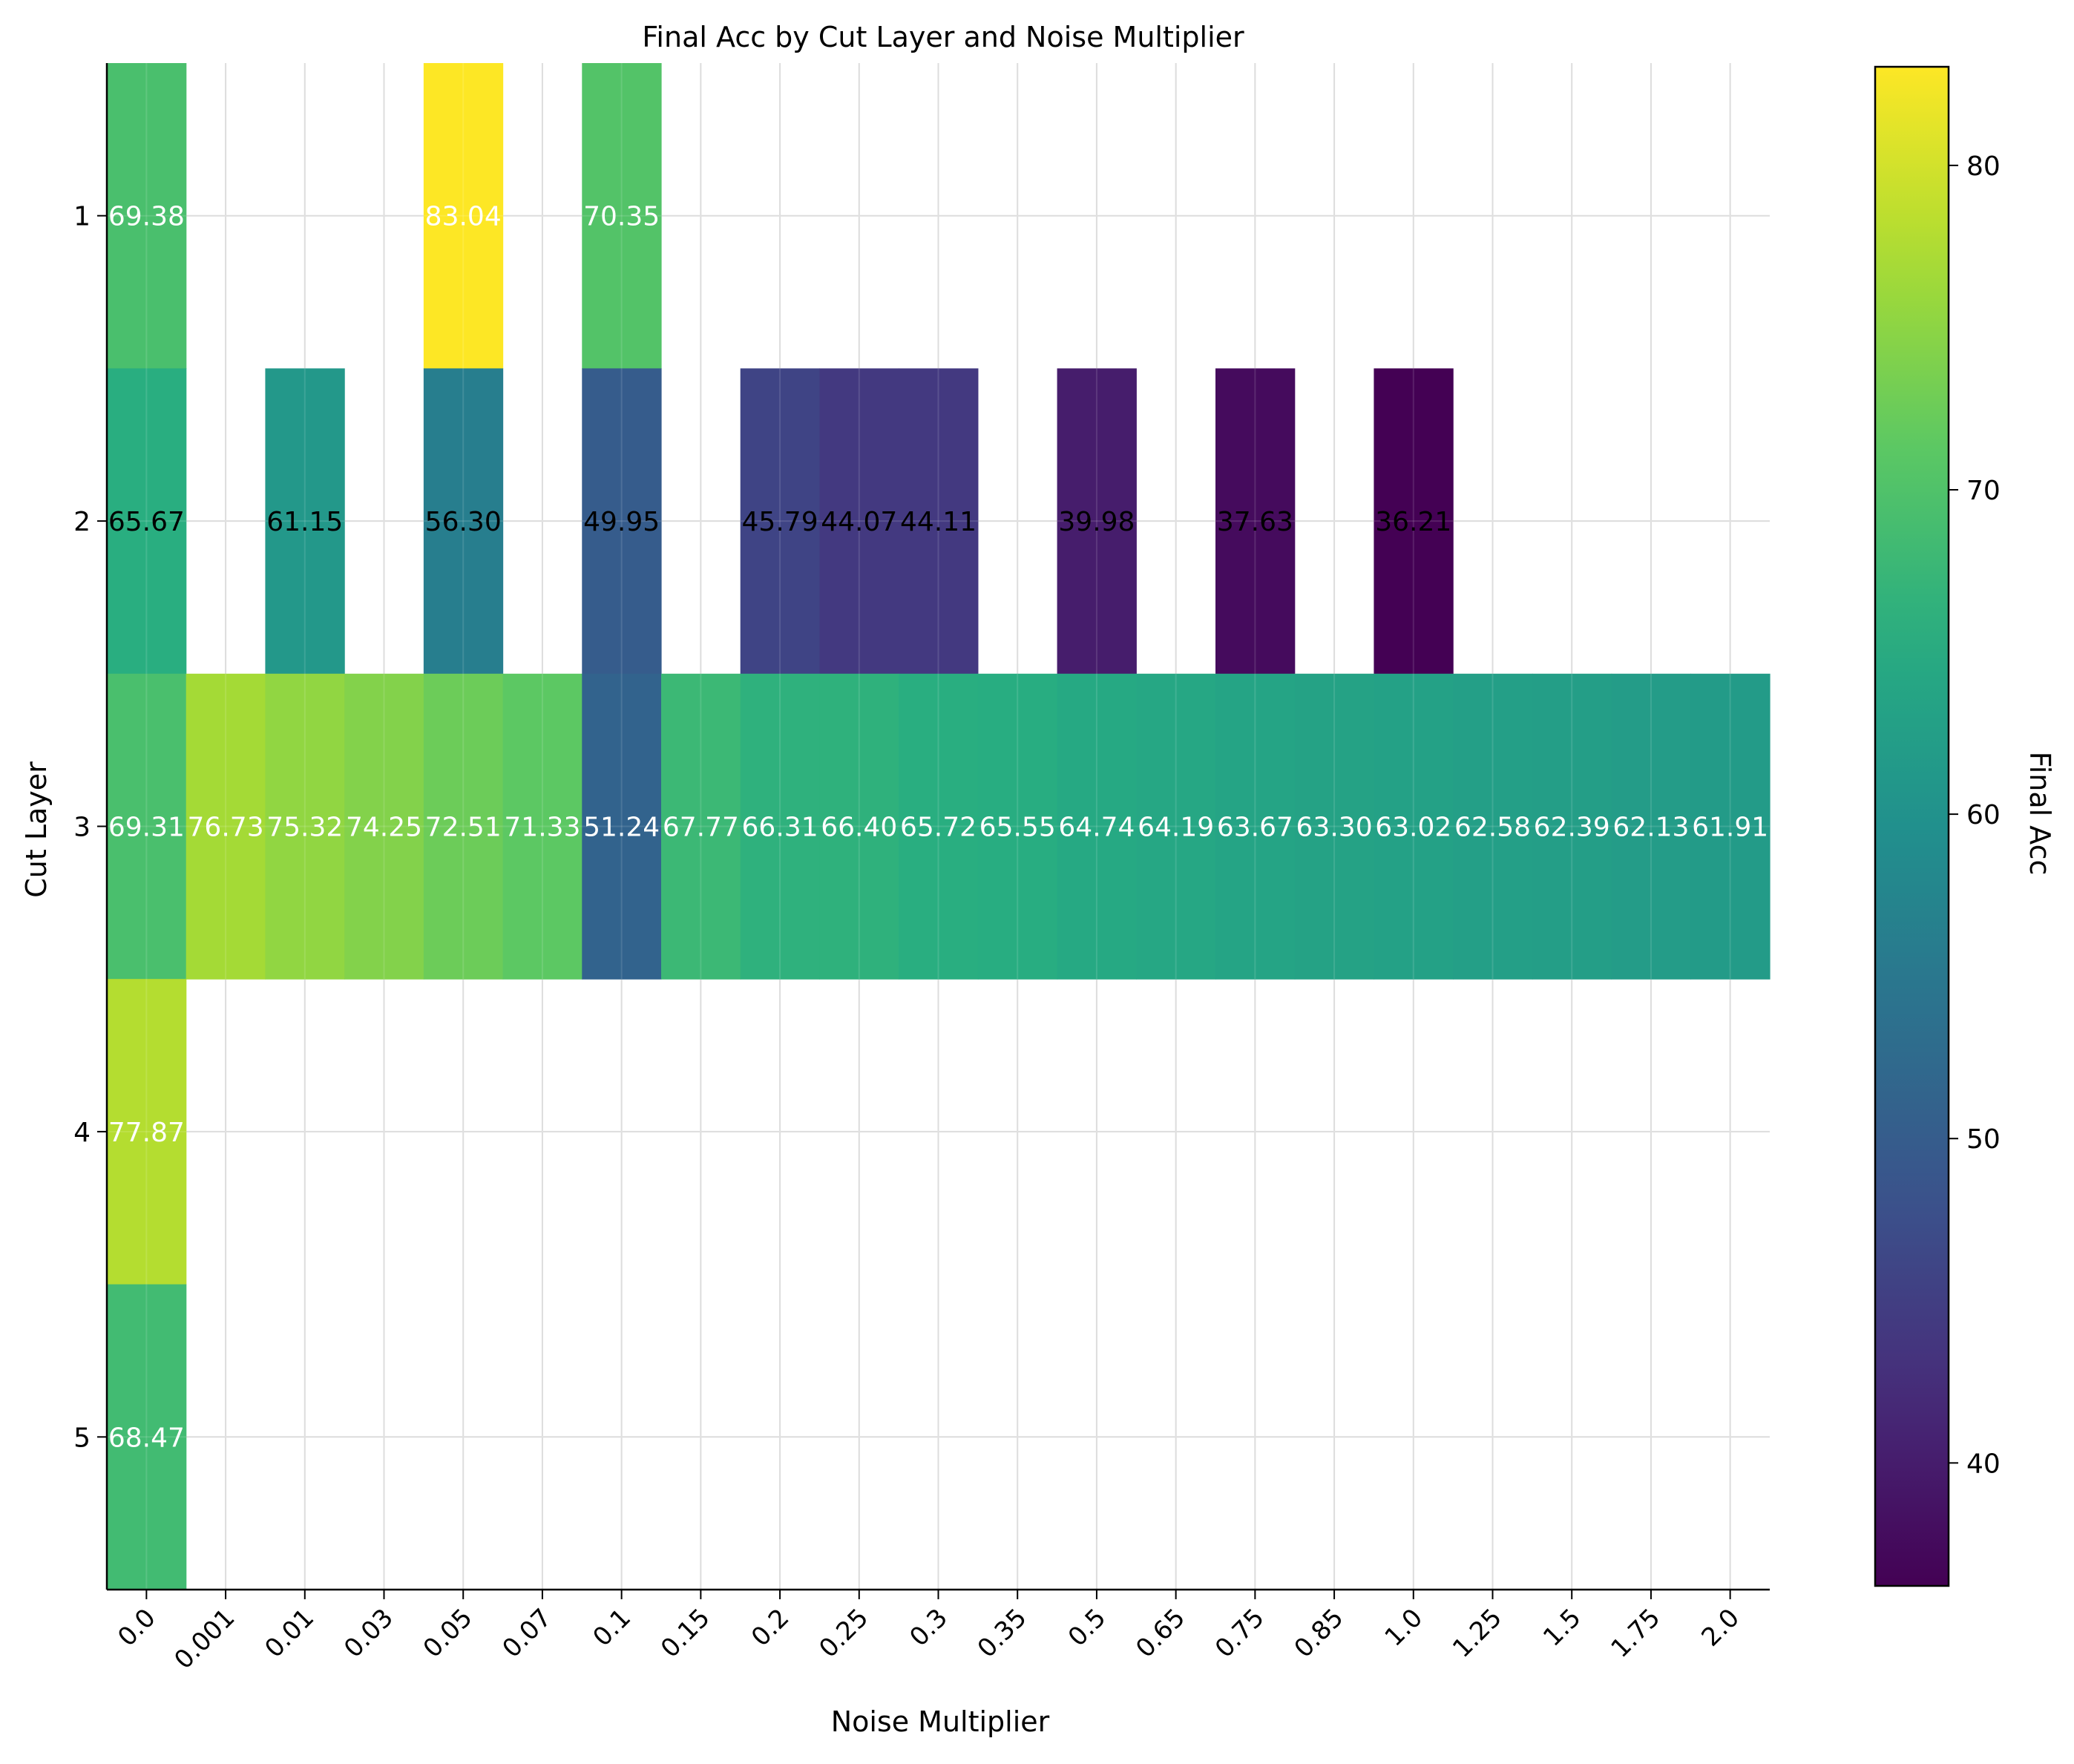  I want to click on cell-value-label: 67.77, so click(701, 828).